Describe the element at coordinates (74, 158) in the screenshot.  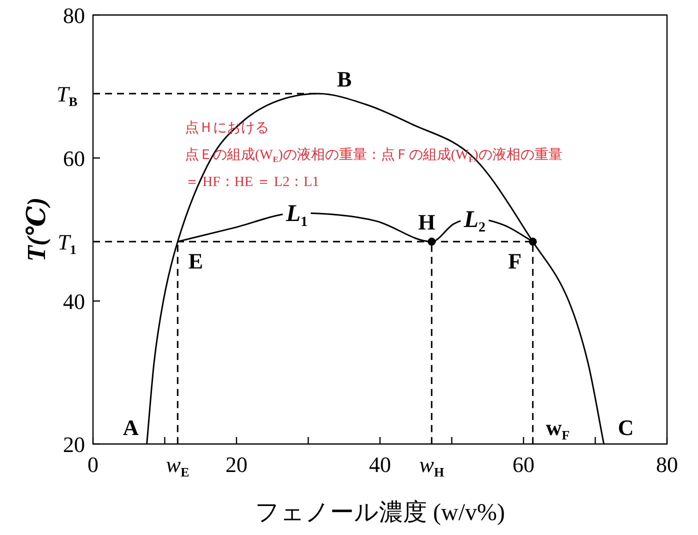
I see `y-tick-label: 60` at that location.